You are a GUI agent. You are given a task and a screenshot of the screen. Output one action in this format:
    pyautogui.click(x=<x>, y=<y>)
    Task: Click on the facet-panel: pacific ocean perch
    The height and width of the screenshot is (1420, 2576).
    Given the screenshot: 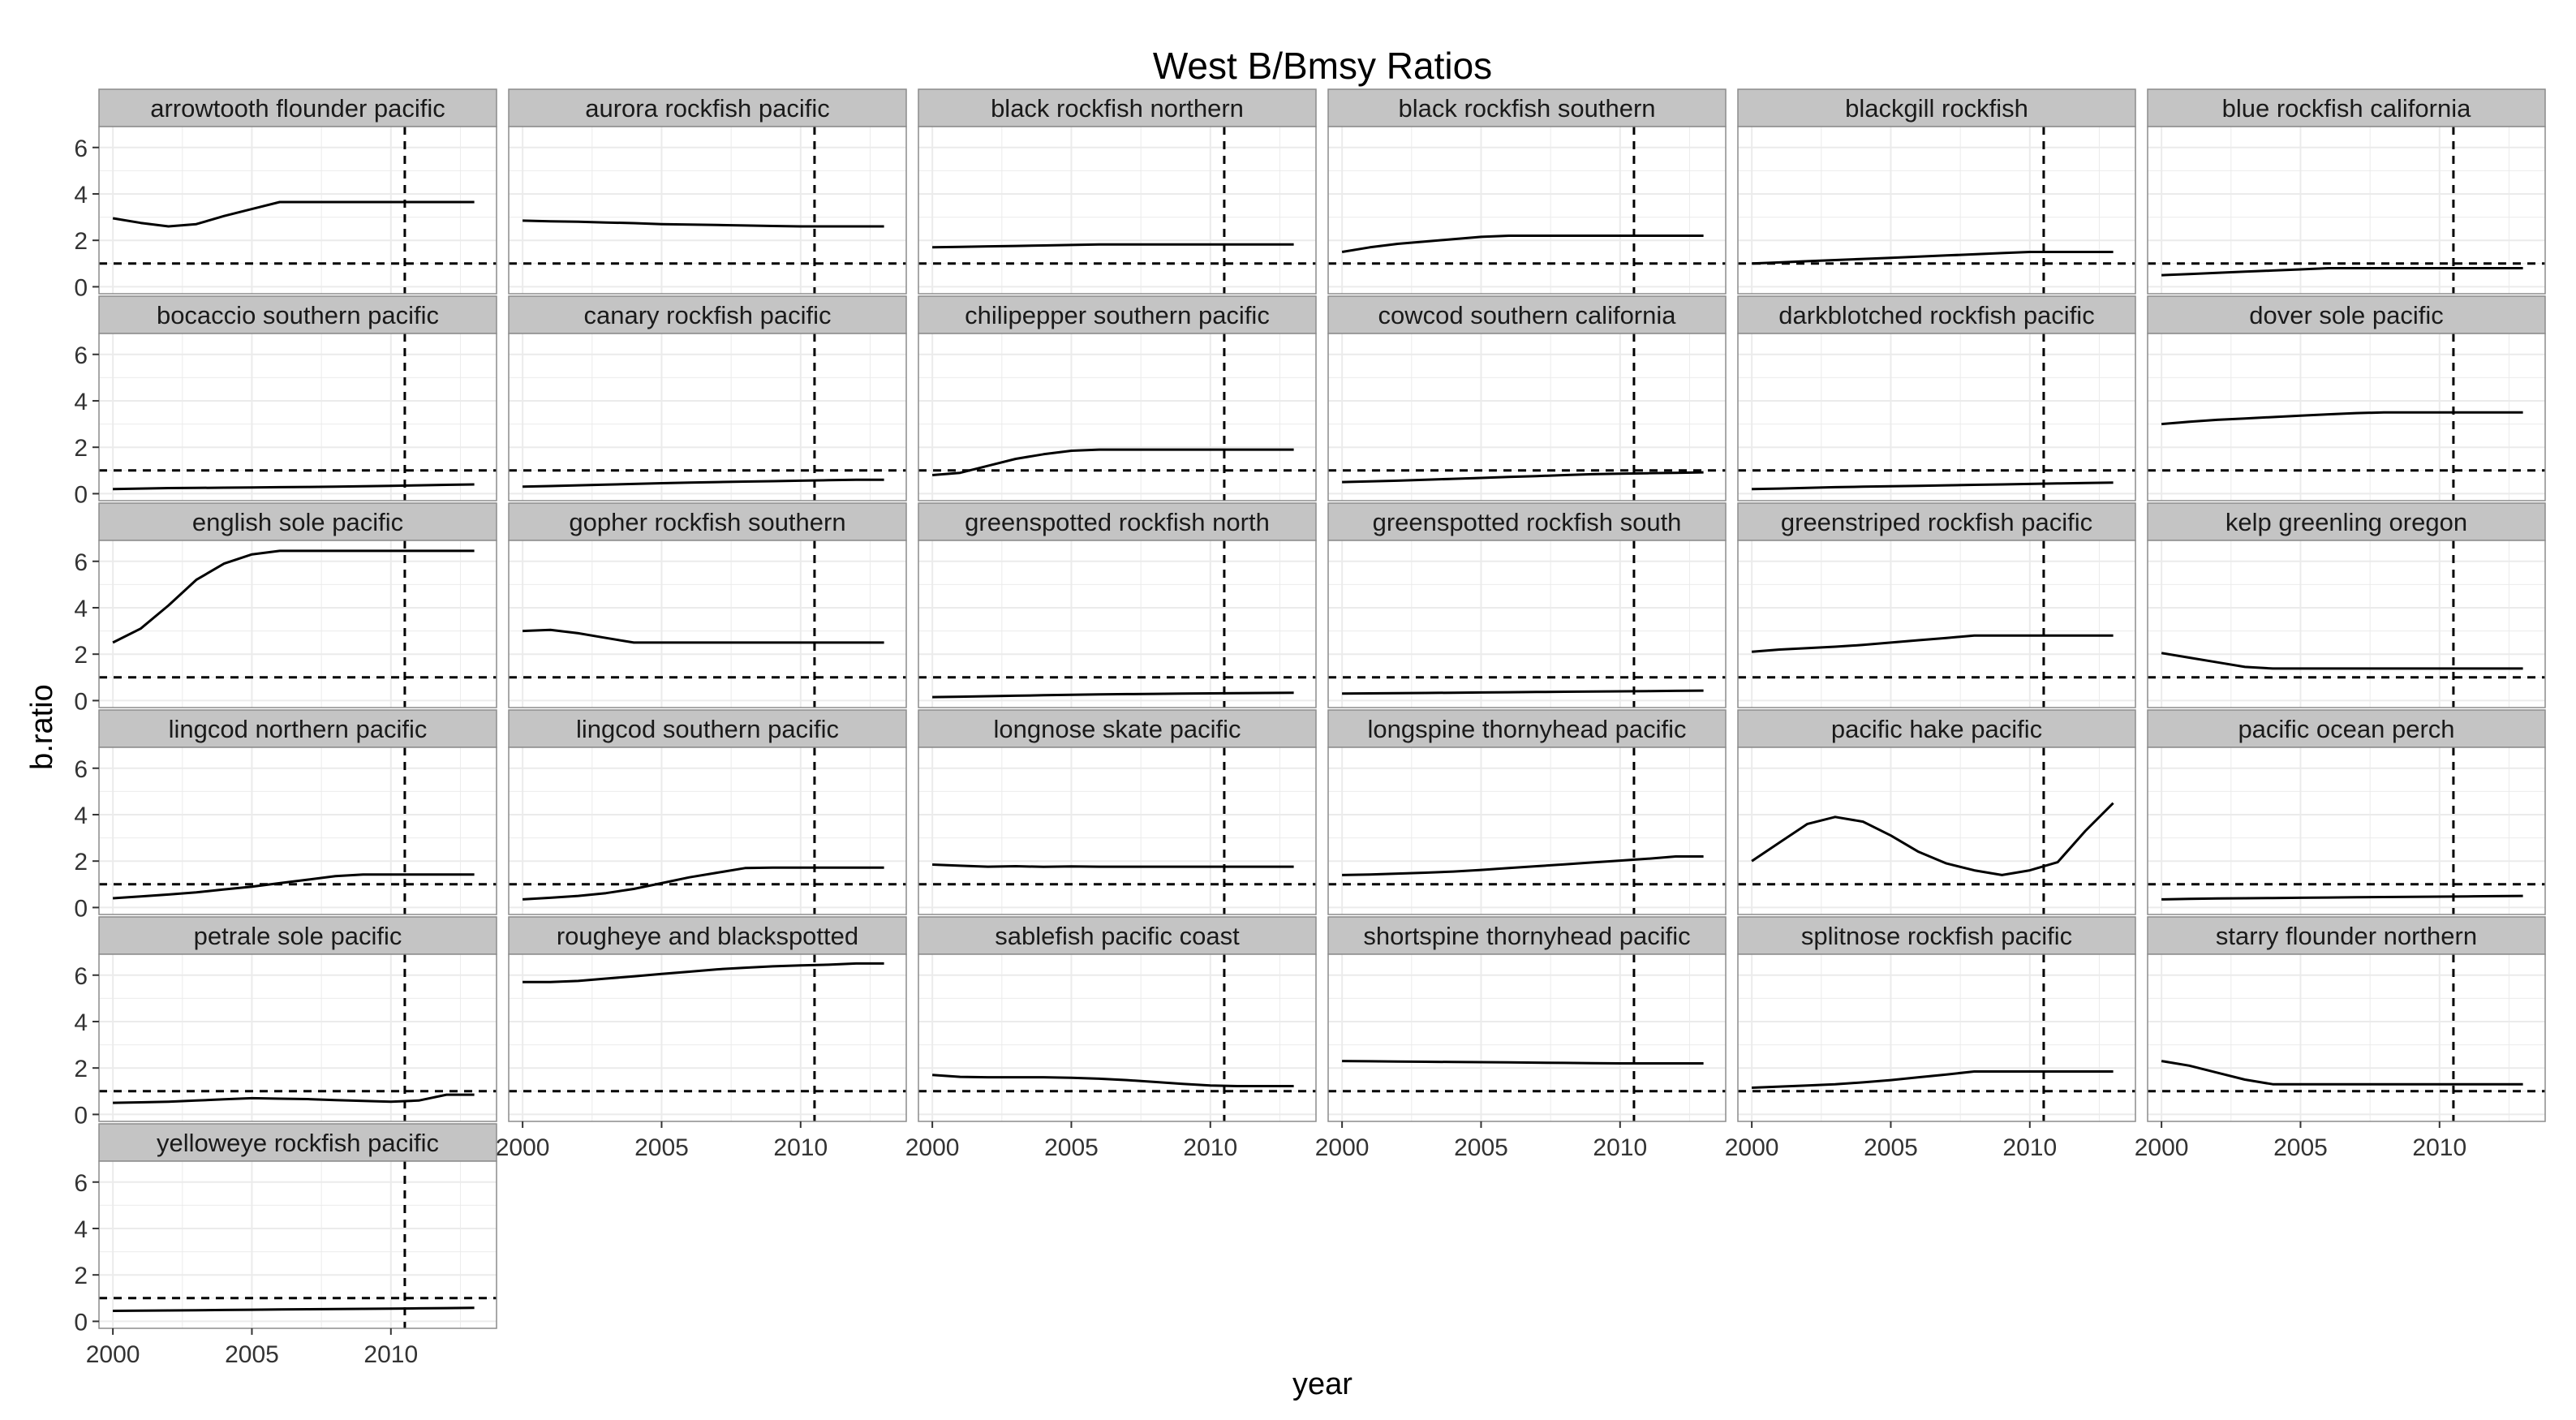 What is the action you would take?
    pyautogui.click(x=2346, y=812)
    